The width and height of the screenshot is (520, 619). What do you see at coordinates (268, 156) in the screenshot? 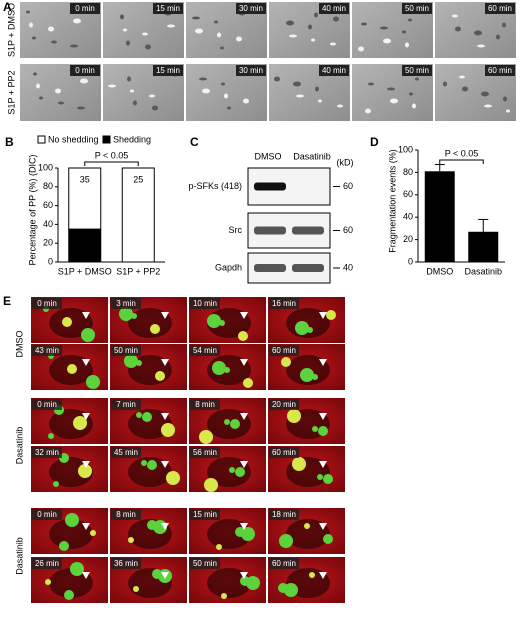
I see `column-label: DMSO` at bounding box center [268, 156].